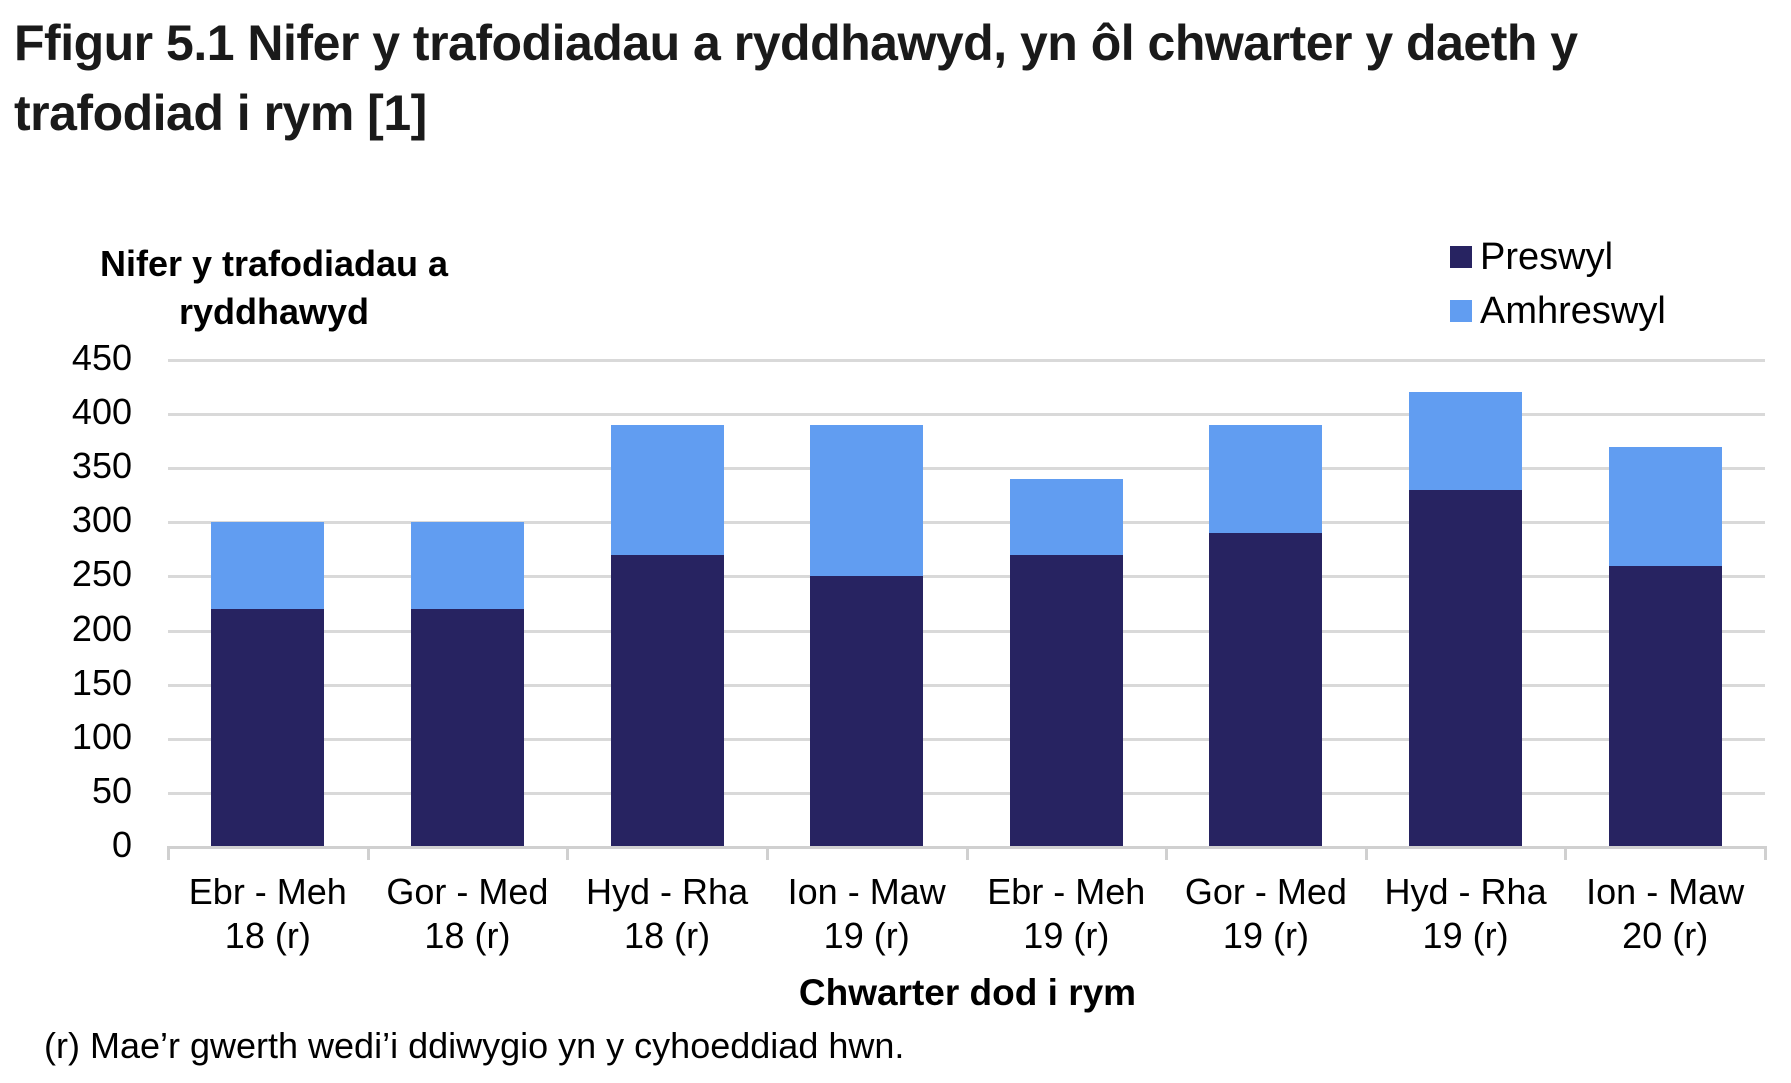 Image resolution: width=1791 pixels, height=1083 pixels. Describe the element at coordinates (121, 844) in the screenshot. I see `y-tick-label: 0` at that location.